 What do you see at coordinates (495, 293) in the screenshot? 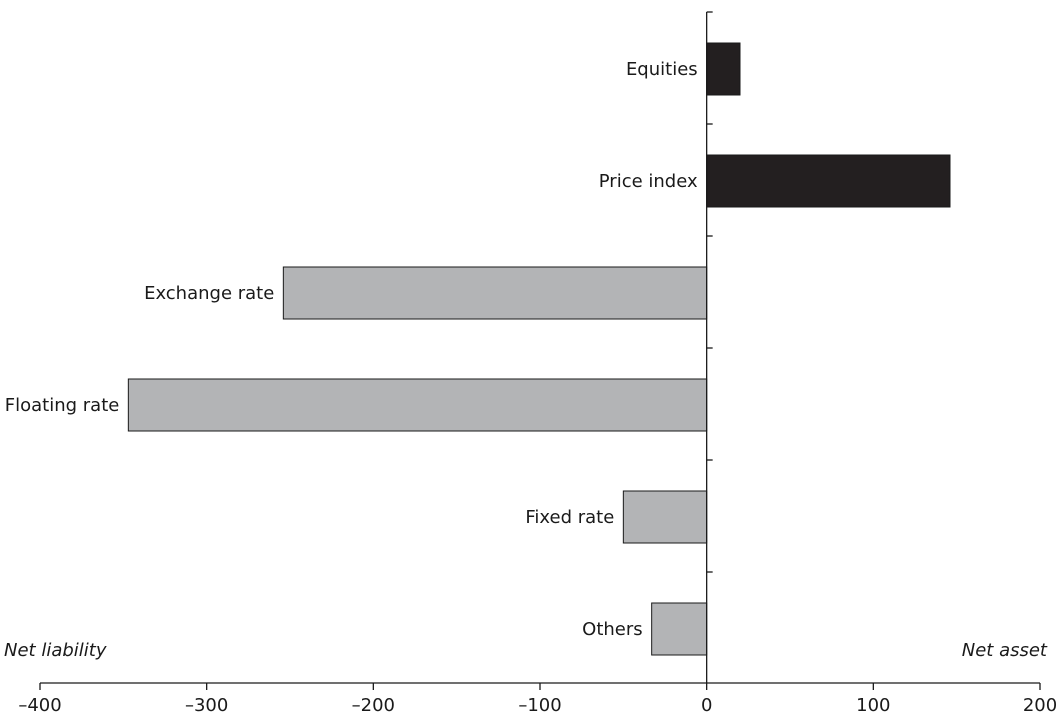
I see `bar-exchange-rate` at bounding box center [495, 293].